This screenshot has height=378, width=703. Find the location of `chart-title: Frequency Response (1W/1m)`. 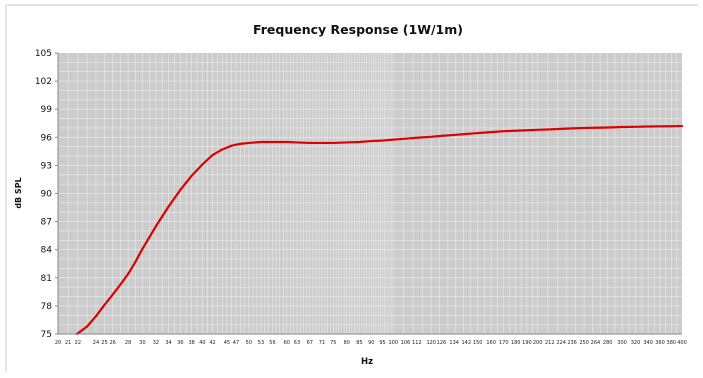

chart-title: Frequency Response (1W/1m) is located at coordinates (358, 29).